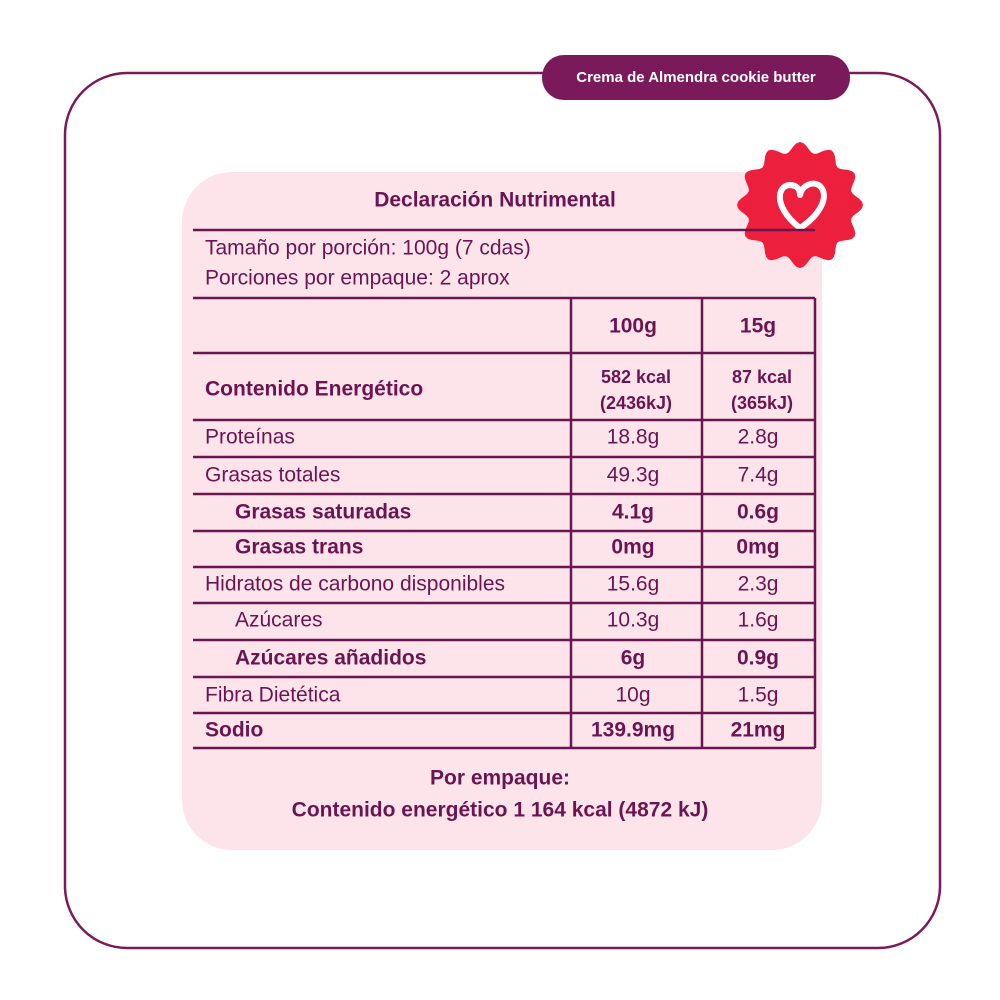 The width and height of the screenshot is (1000, 1000). What do you see at coordinates (355, 584) in the screenshot?
I see `row-label: Hidratos de carbono disponibles` at bounding box center [355, 584].